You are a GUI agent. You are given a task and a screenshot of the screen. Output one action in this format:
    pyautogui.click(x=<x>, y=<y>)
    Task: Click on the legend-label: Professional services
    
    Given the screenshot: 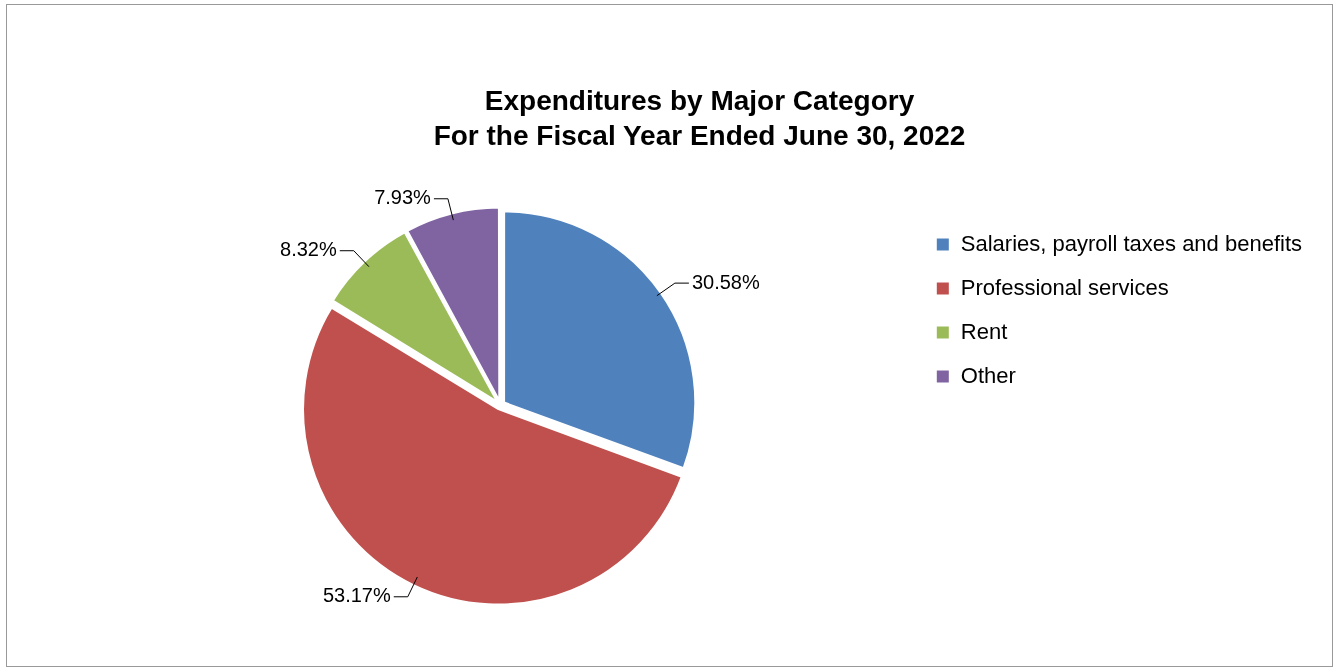 What is the action you would take?
    pyautogui.click(x=1064, y=287)
    